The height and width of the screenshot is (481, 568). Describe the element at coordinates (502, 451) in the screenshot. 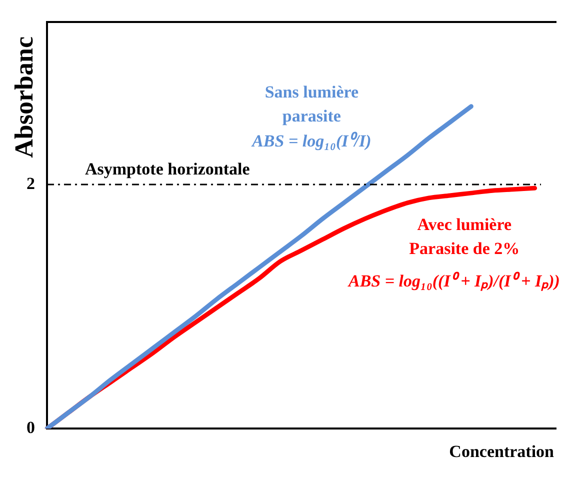

I see `x-axis-title: Concentration` at that location.